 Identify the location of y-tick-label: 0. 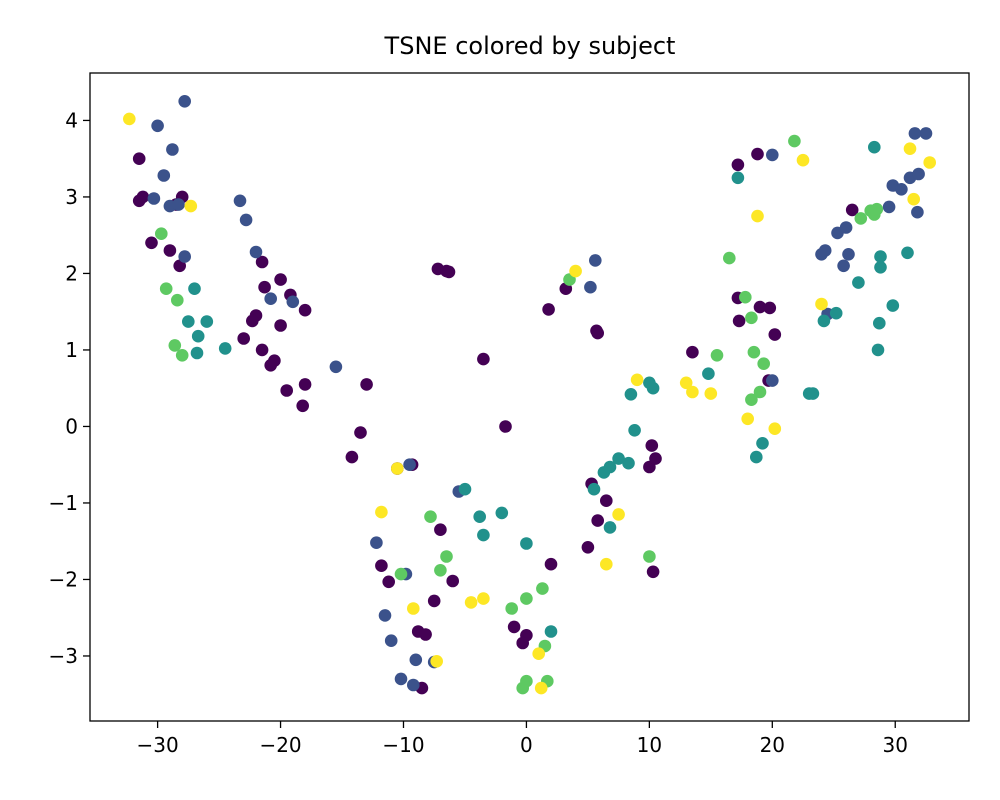
(71, 426).